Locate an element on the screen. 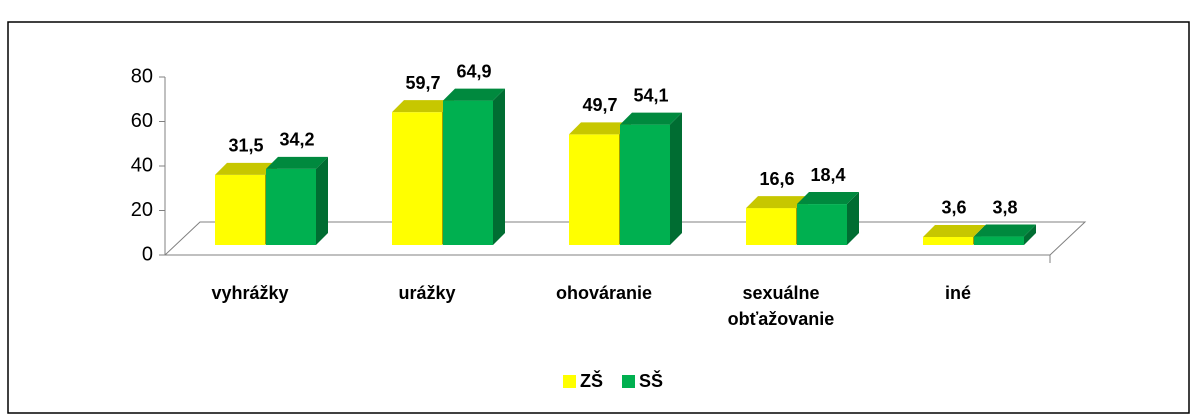 The height and width of the screenshot is (416, 1197). data-label: 34,2 is located at coordinates (296, 140).